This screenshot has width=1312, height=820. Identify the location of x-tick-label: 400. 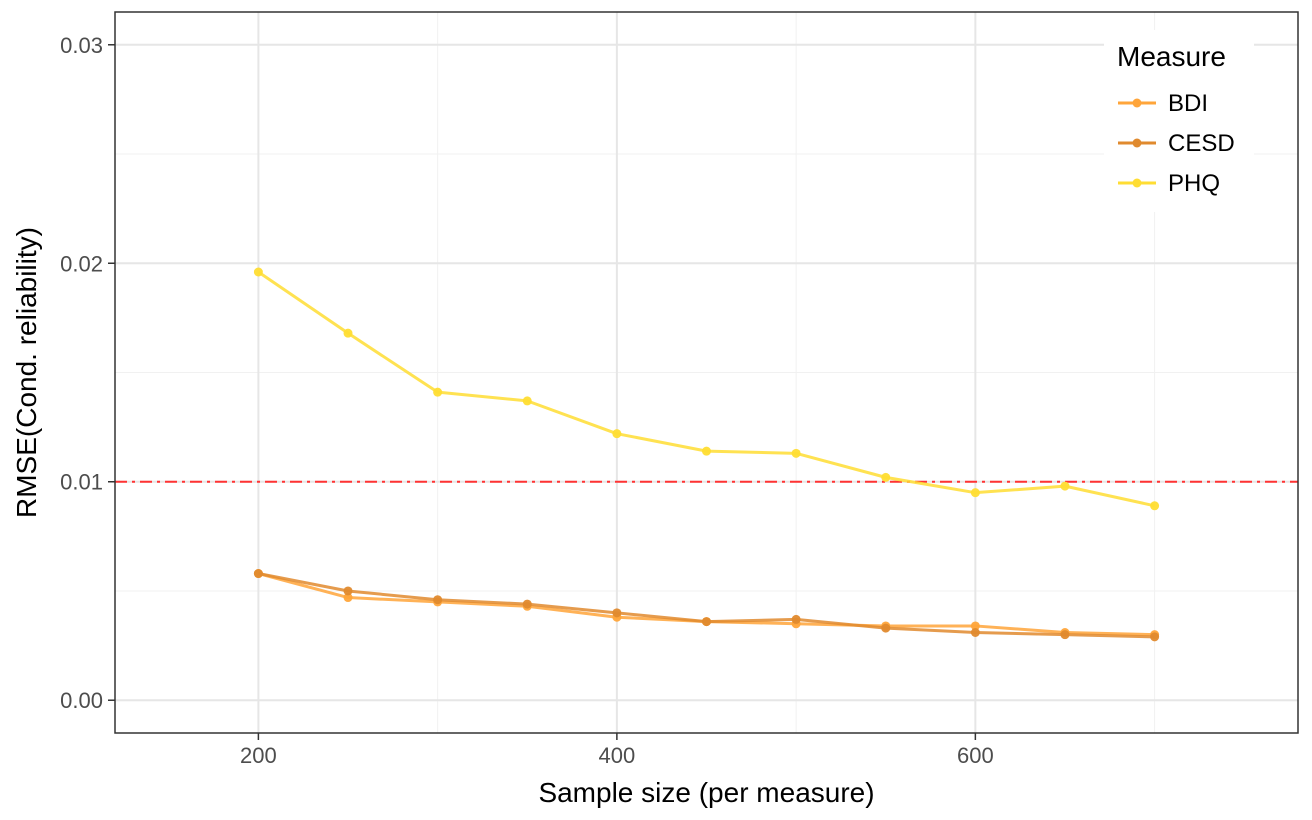
(617, 755).